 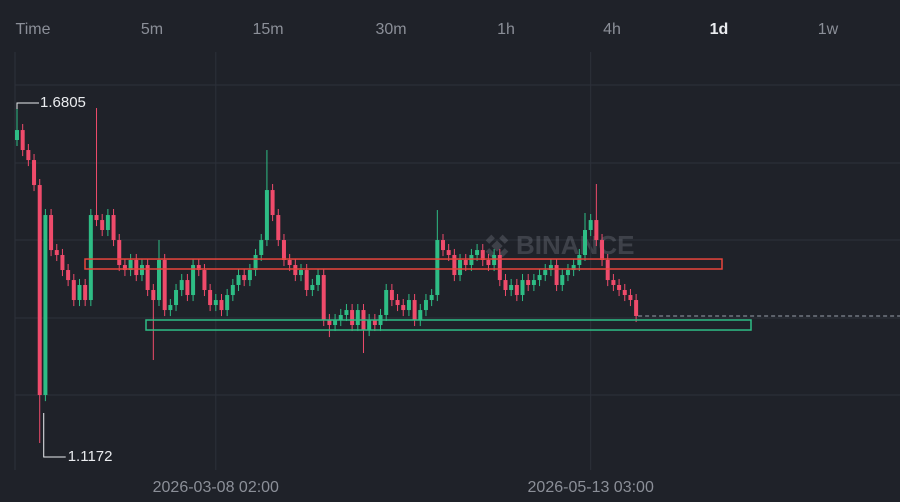 What do you see at coordinates (828, 29) in the screenshot?
I see `interval-tab: 1w` at bounding box center [828, 29].